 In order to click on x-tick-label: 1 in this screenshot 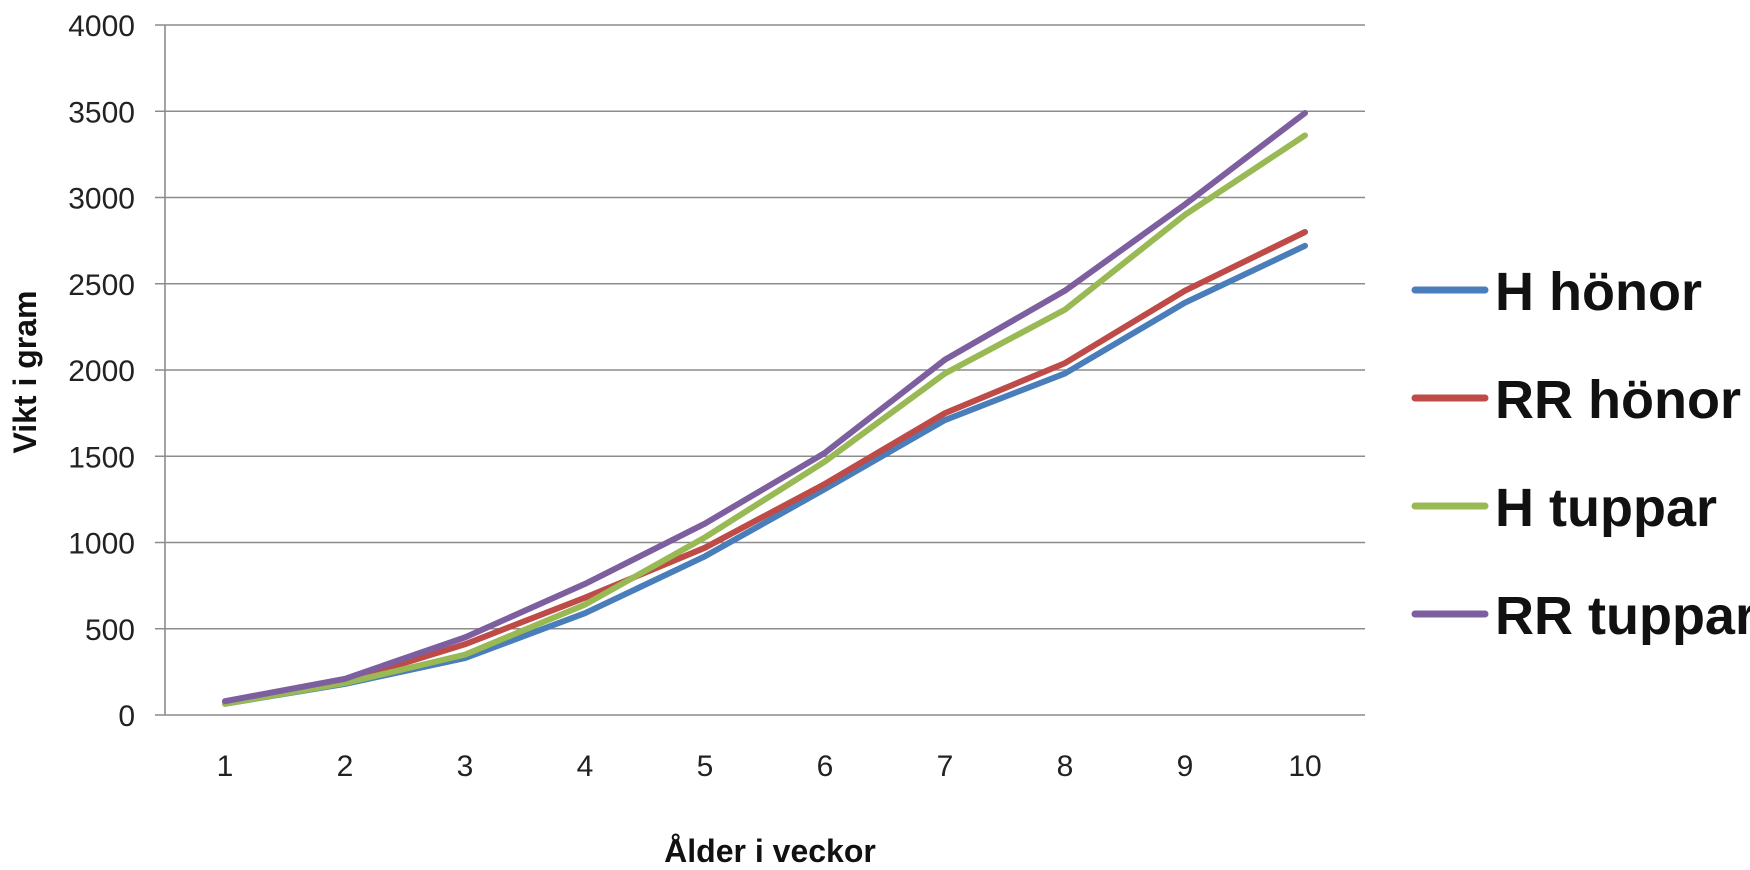, I will do `click(225, 766)`.